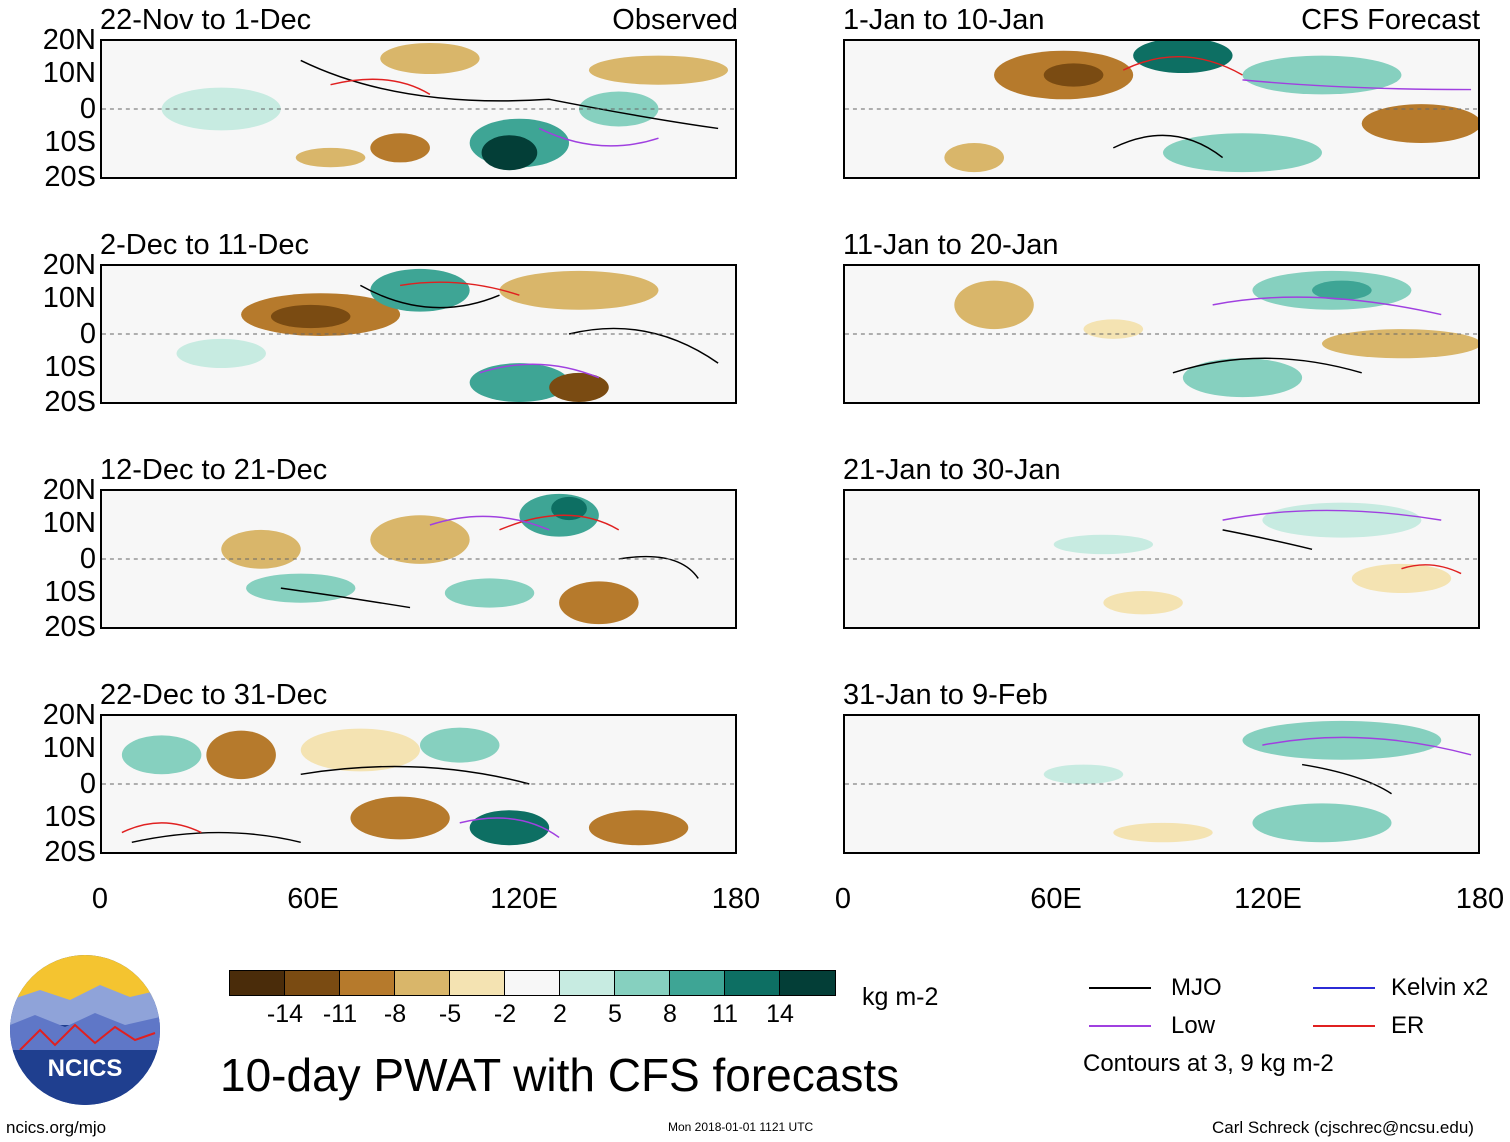  I want to click on colorbar-tick: -5, so click(450, 1014).